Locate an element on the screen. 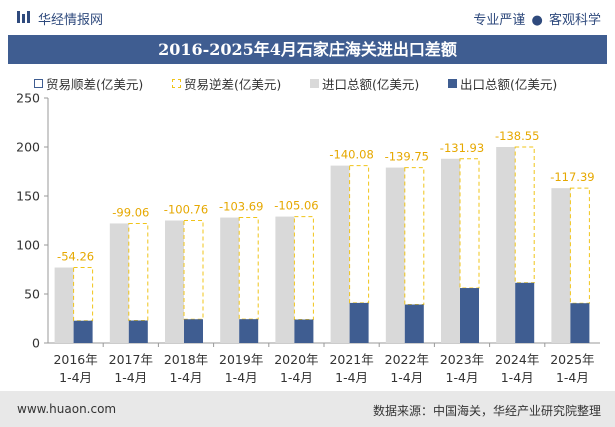 Image resolution: width=615 pixels, height=427 pixels. legend-swatch-surplus is located at coordinates (38, 83).